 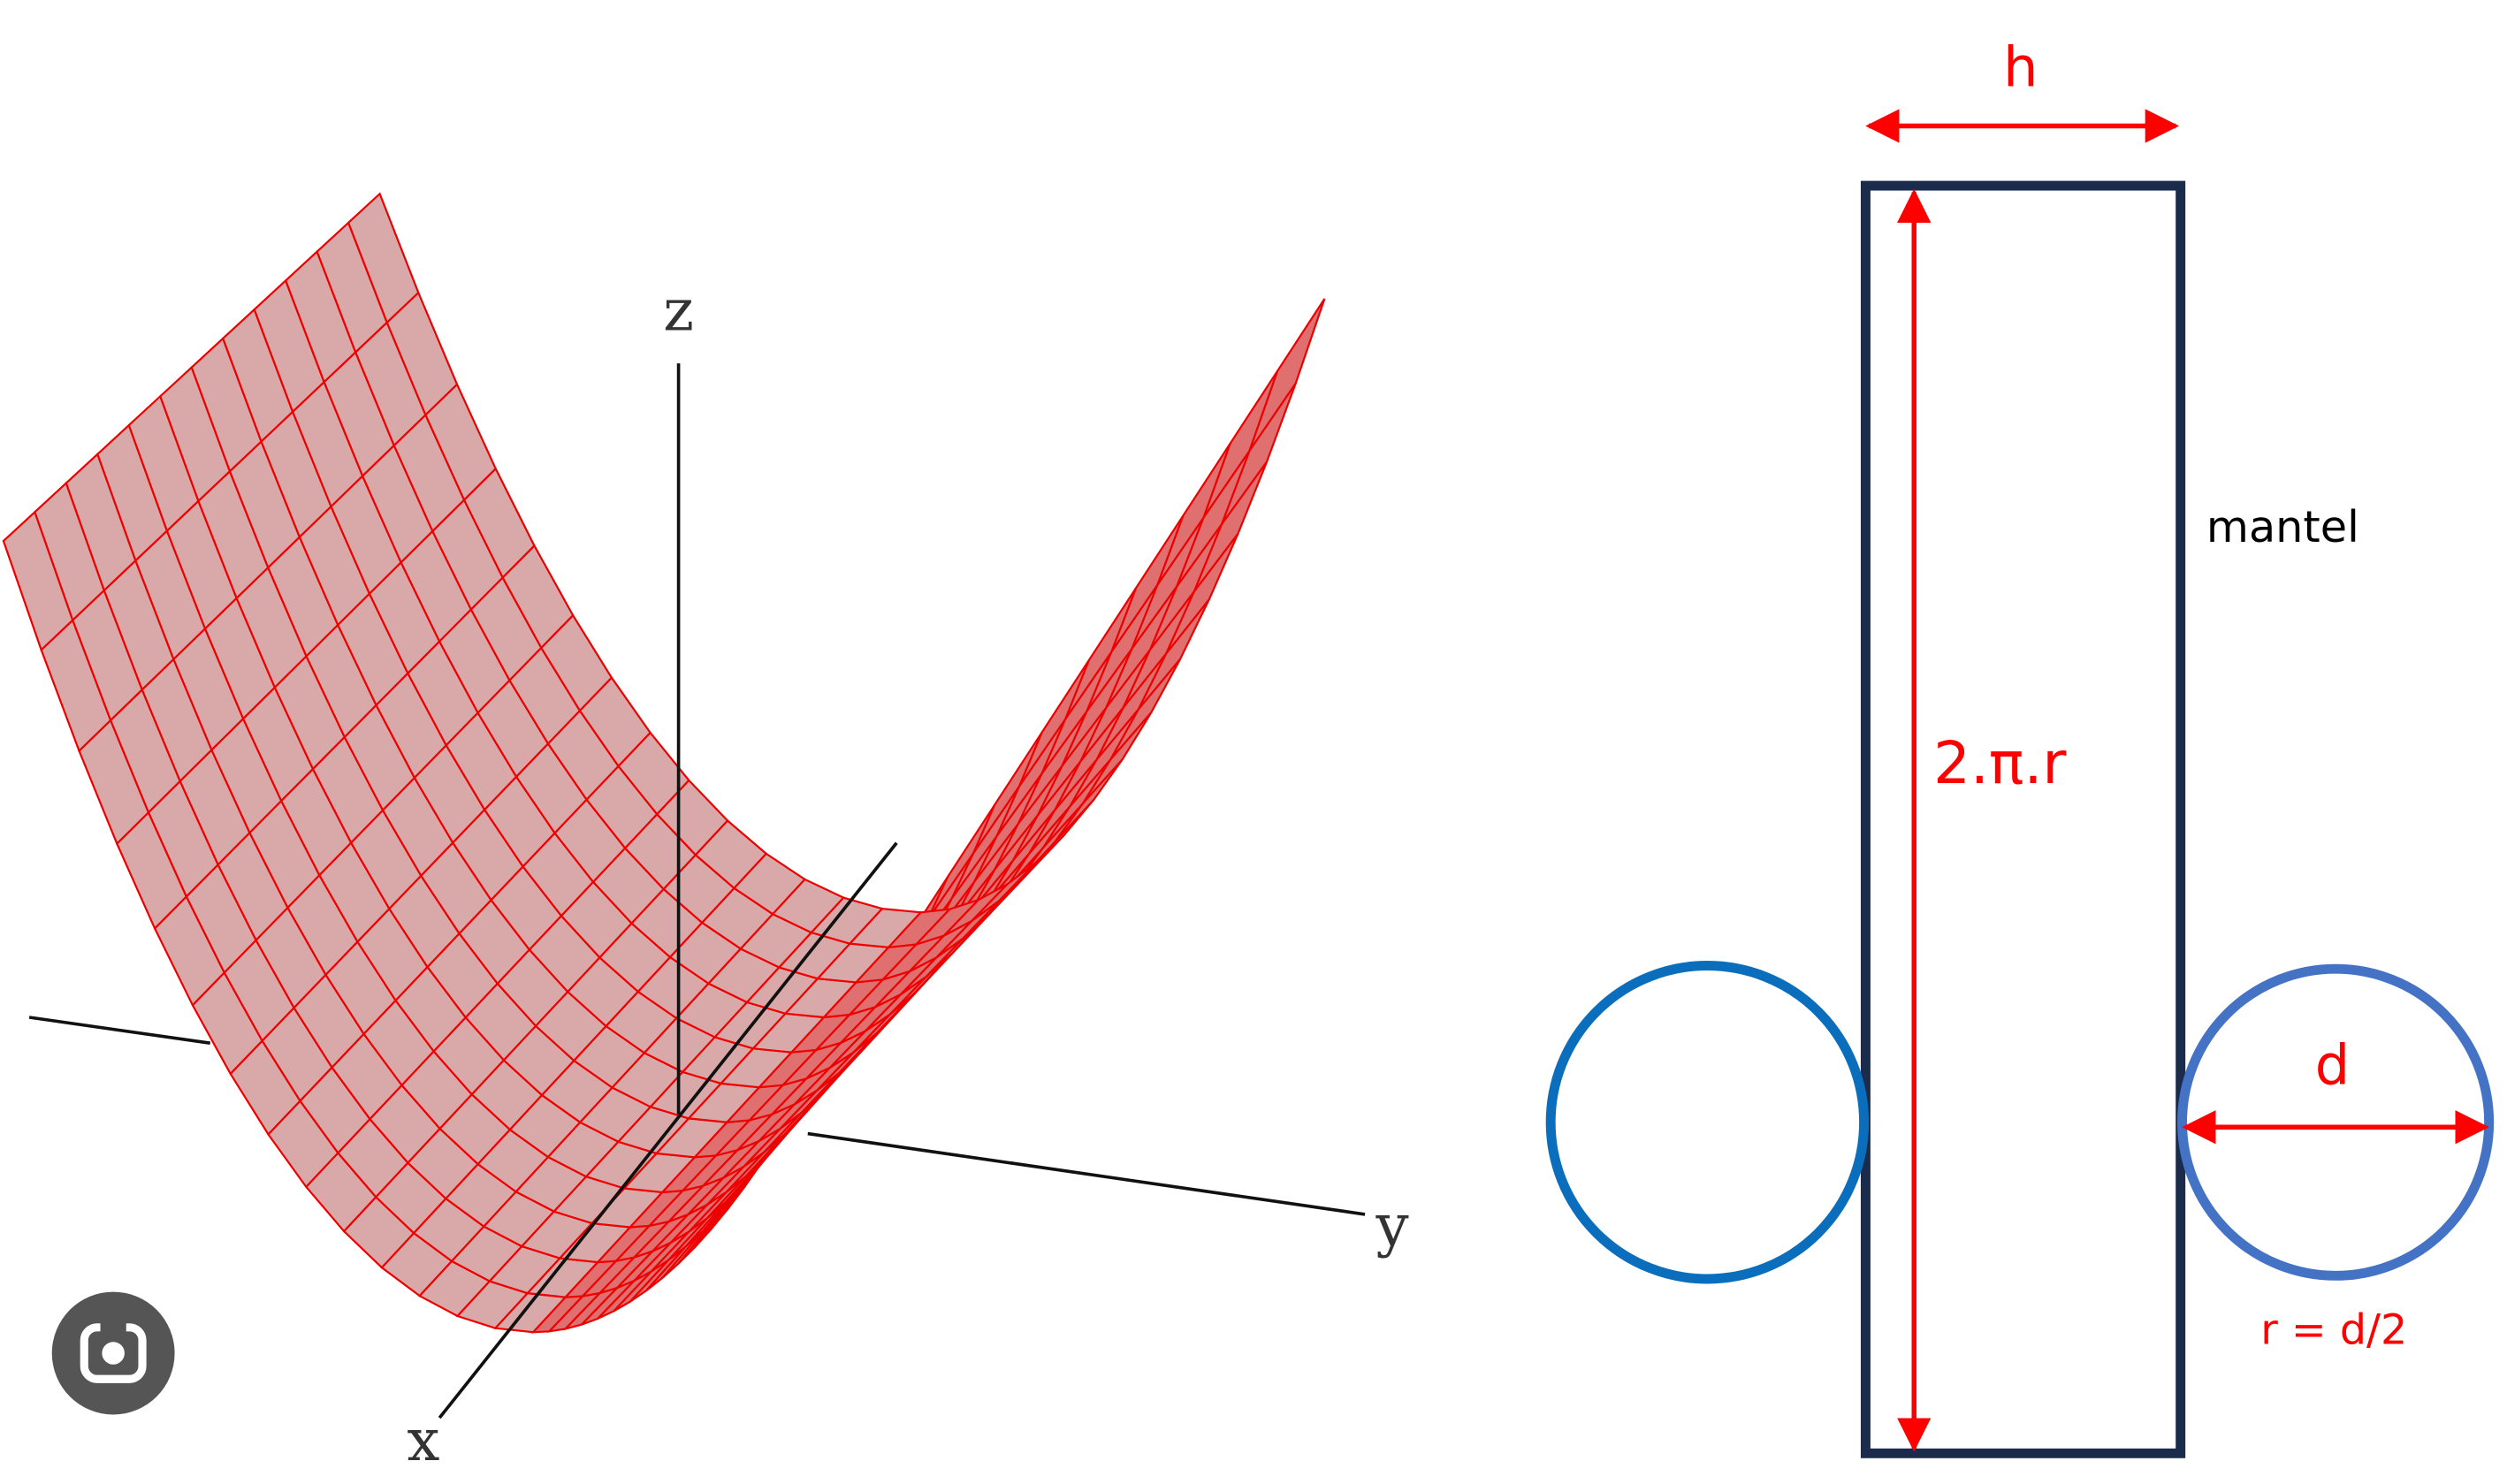 I want to click on circumference-label: 2.π.r, so click(x=2000, y=763).